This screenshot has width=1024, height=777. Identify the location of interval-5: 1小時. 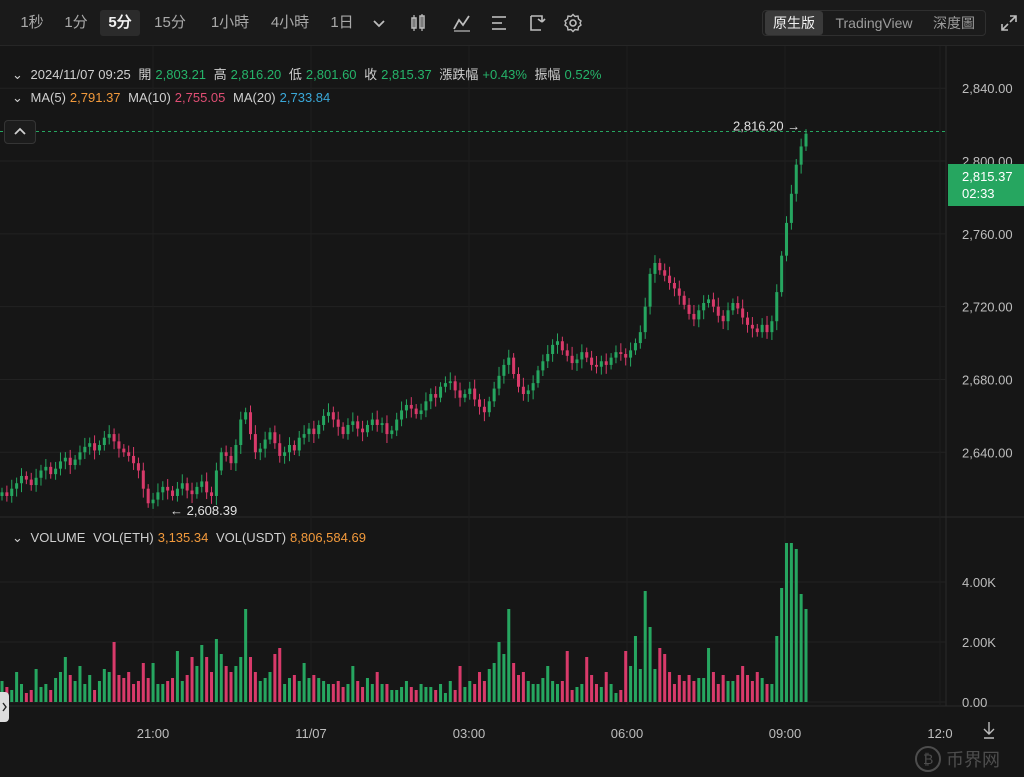
(230, 22).